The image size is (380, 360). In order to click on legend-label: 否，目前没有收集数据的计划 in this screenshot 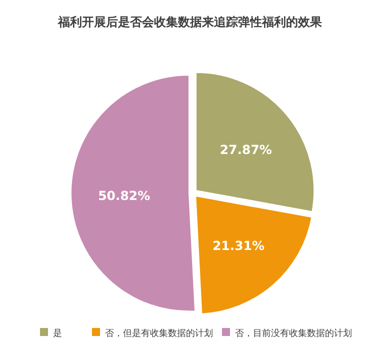, I will do `click(293, 333)`.